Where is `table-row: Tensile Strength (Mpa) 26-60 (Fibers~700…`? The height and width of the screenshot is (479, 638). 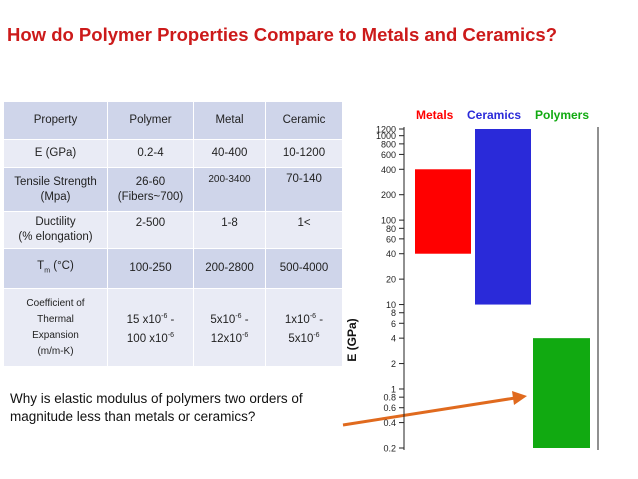
table-row: Tensile Strength (Mpa) 26-60 (Fibers~700… is located at coordinates (173, 189).